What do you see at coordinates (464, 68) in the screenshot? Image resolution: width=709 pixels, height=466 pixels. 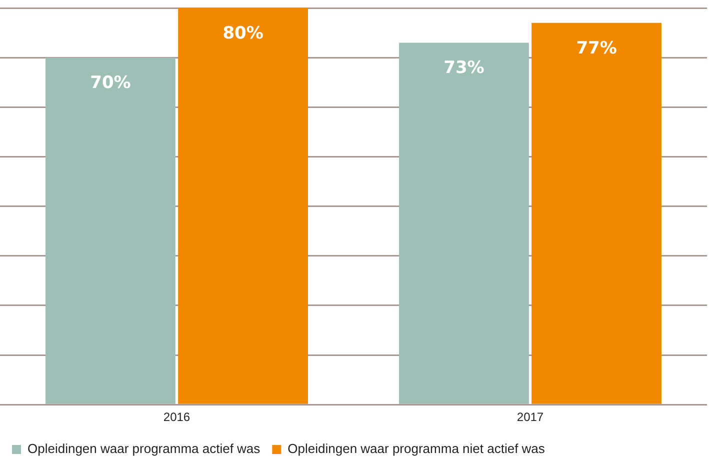 I see `data-label: 73%` at bounding box center [464, 68].